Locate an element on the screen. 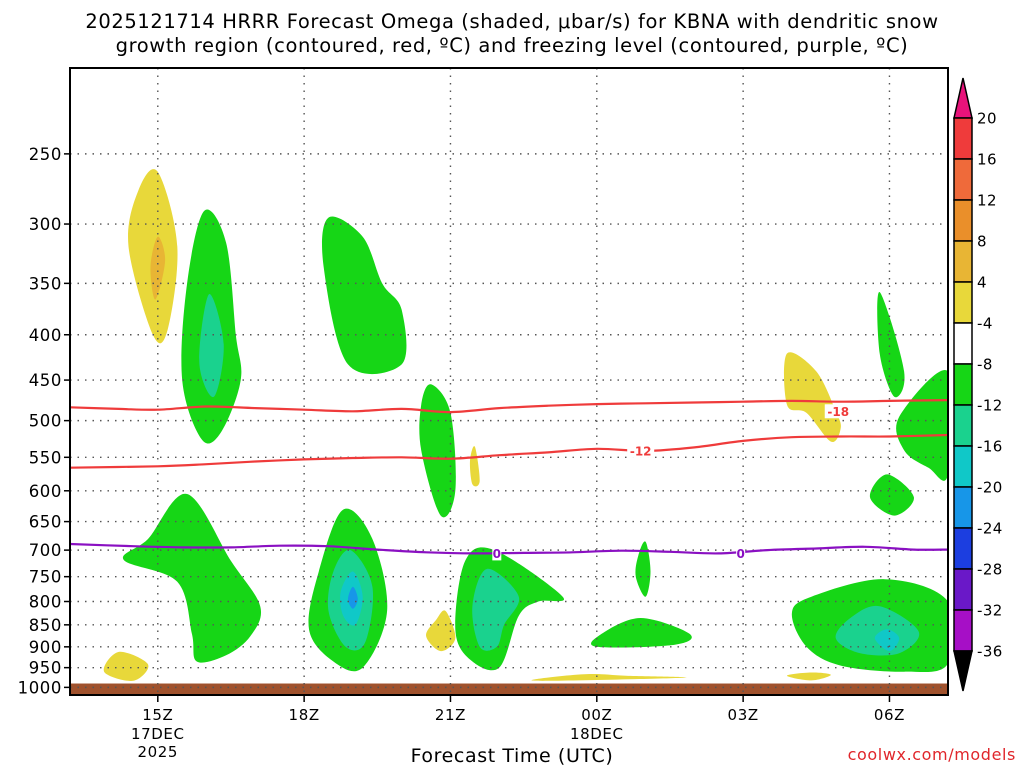 The width and height of the screenshot is (1024, 768). y-tick-label: 1000 is located at coordinates (40, 687).